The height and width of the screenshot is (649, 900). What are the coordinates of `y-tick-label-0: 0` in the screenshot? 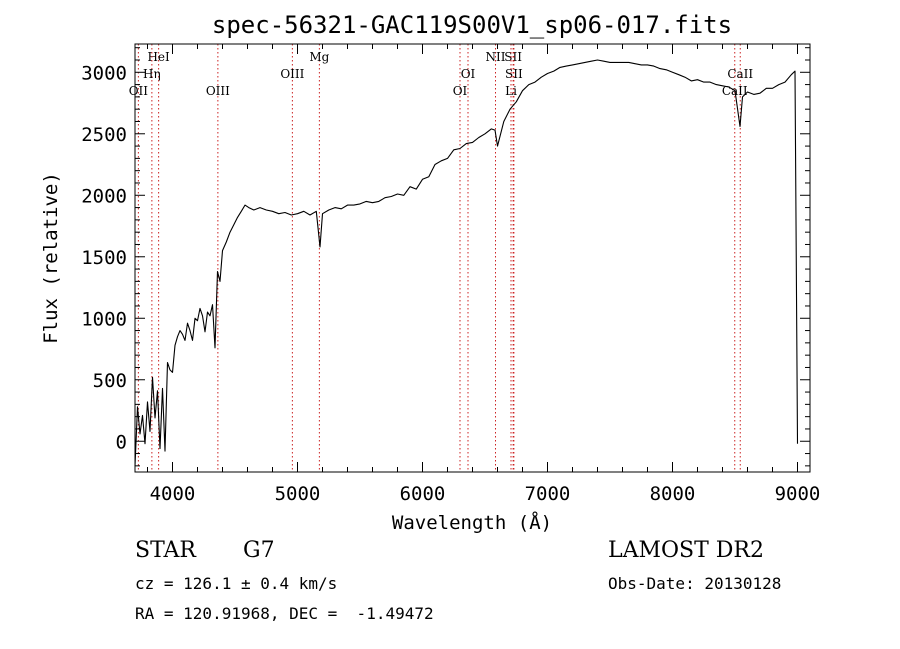 It's located at (121, 442).